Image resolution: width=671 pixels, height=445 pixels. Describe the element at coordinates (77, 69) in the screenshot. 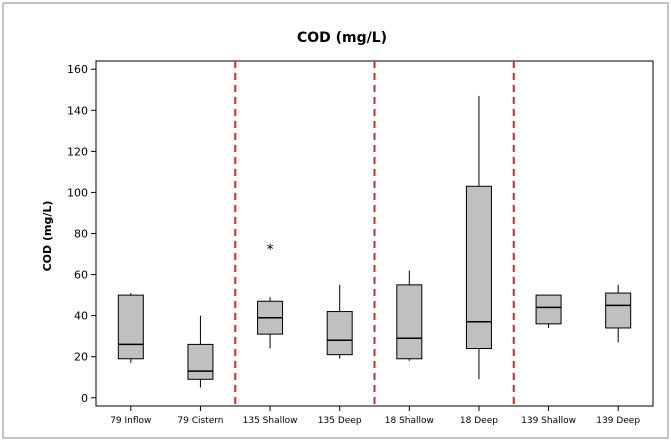

I see `y-tick-label: 160` at that location.